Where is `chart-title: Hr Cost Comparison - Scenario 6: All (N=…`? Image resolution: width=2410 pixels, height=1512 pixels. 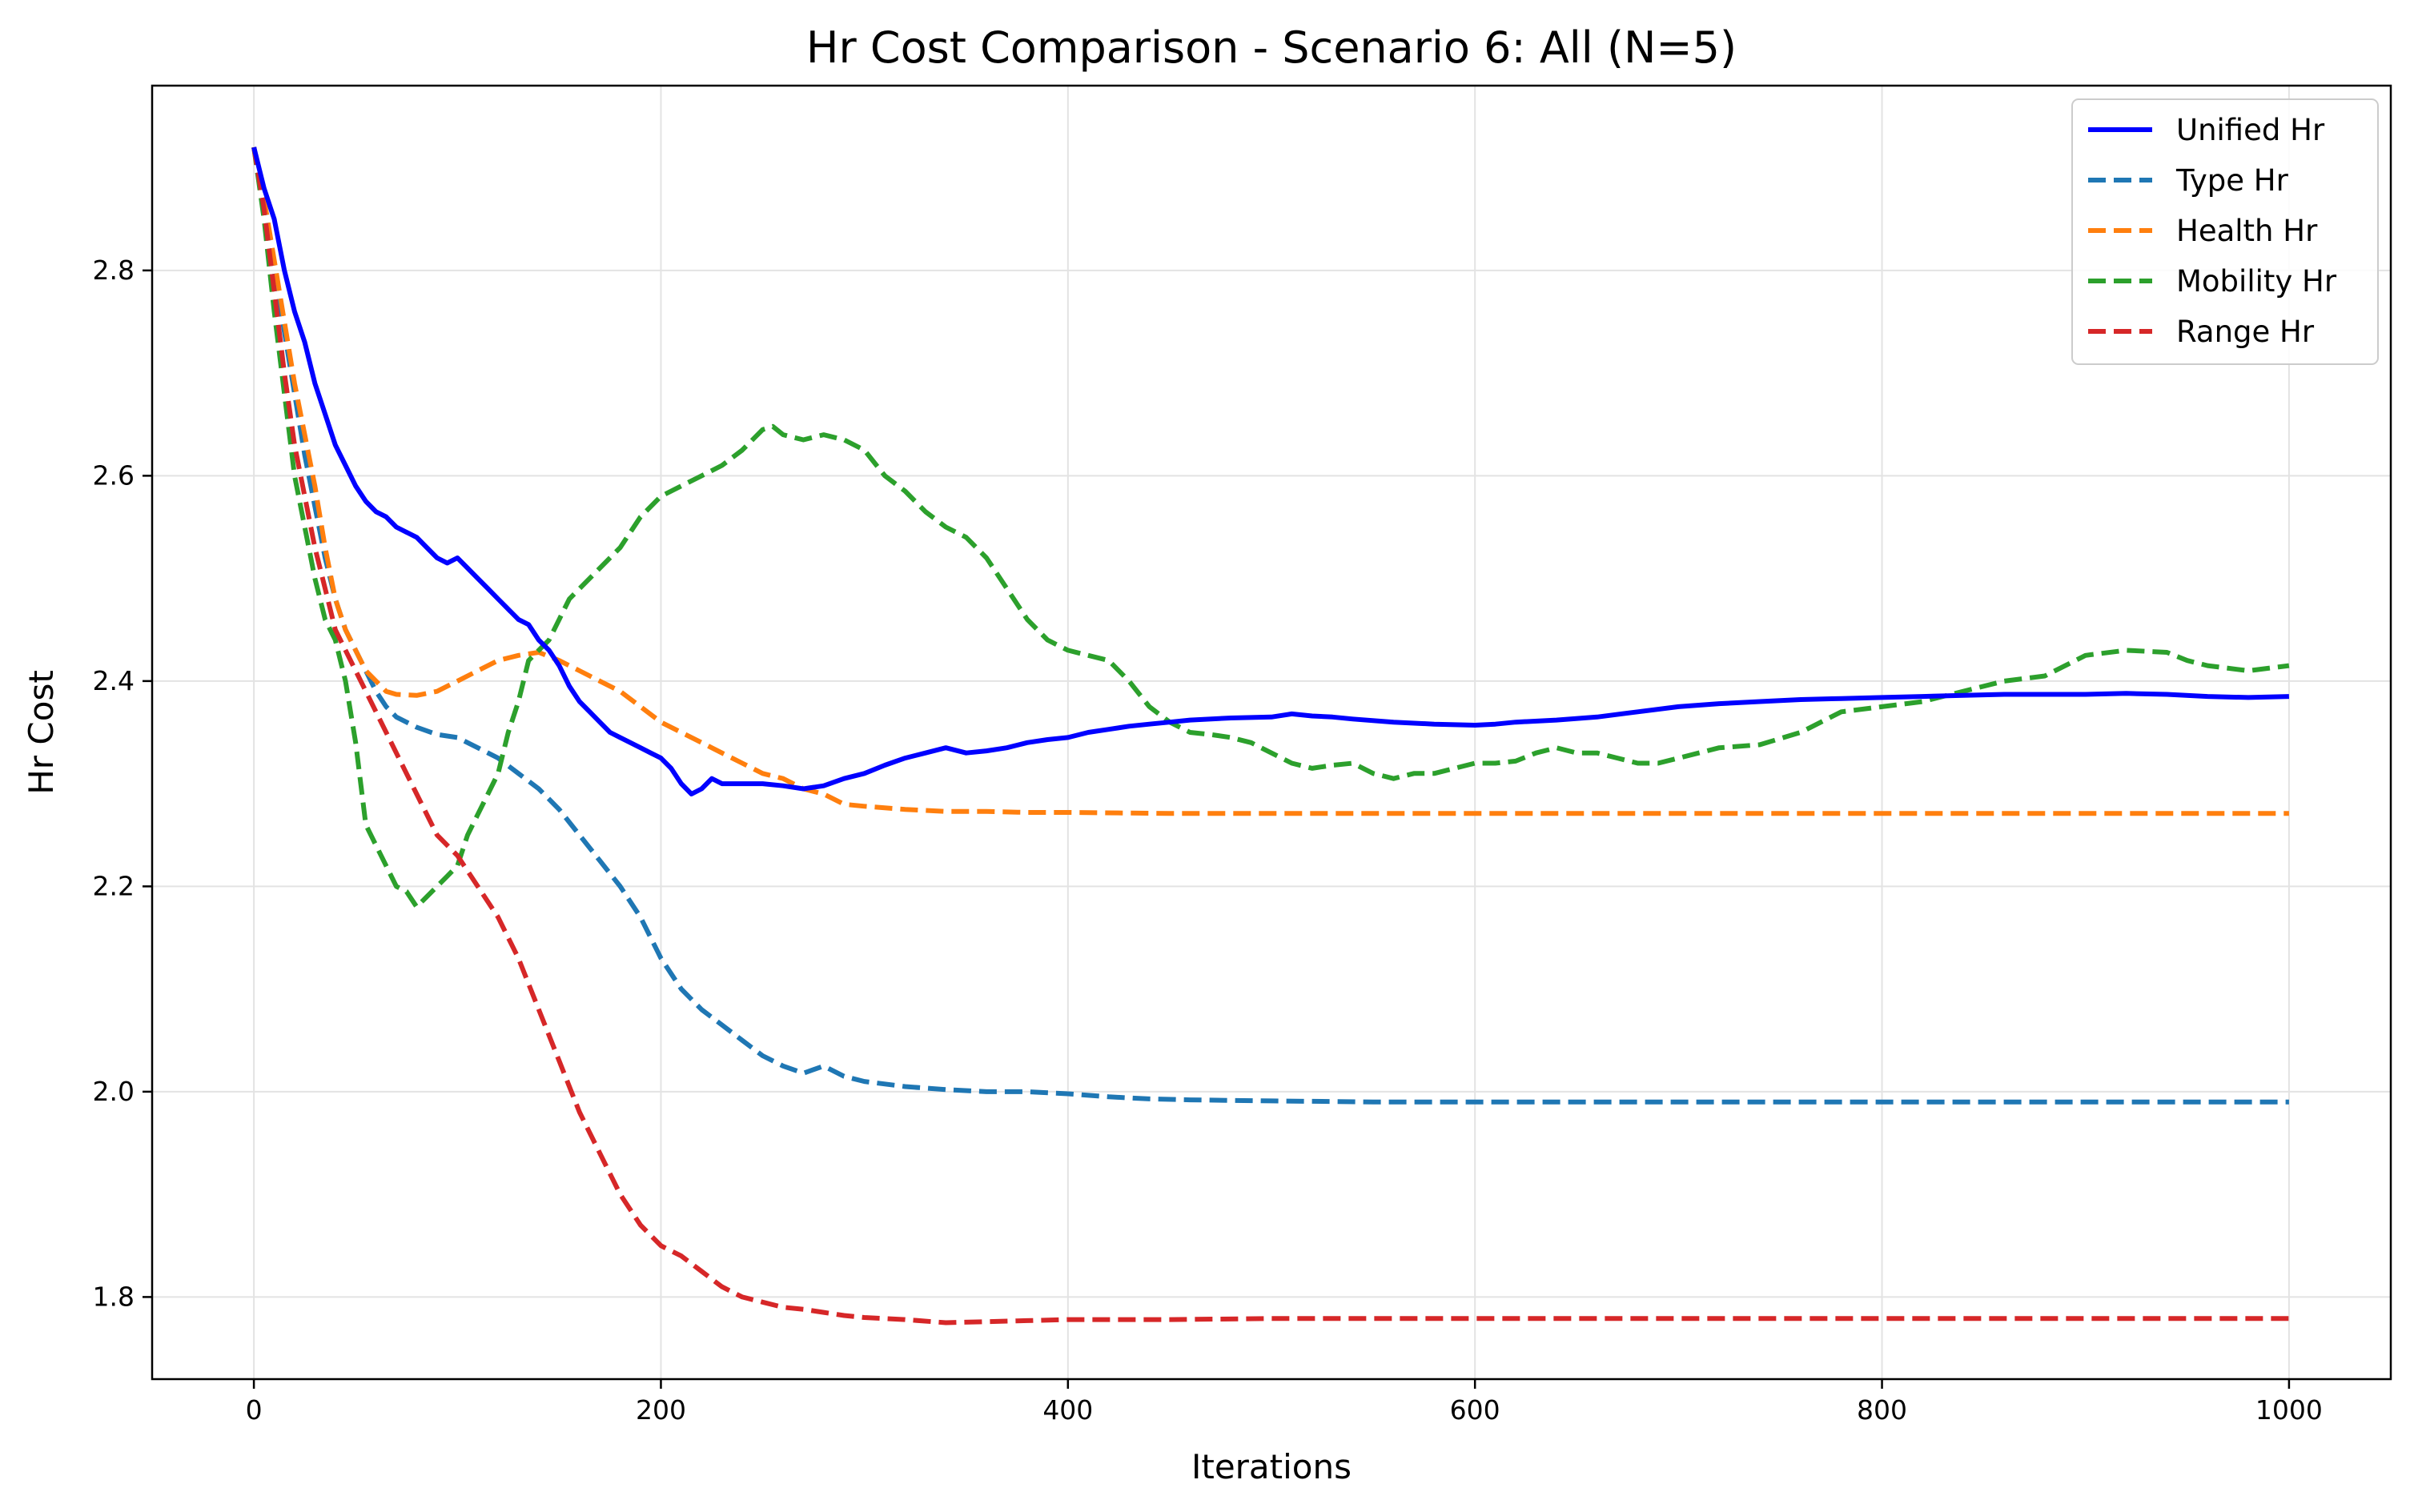
chart-title: Hr Cost Comparison - Scenario 6: All (N=… is located at coordinates (1271, 47).